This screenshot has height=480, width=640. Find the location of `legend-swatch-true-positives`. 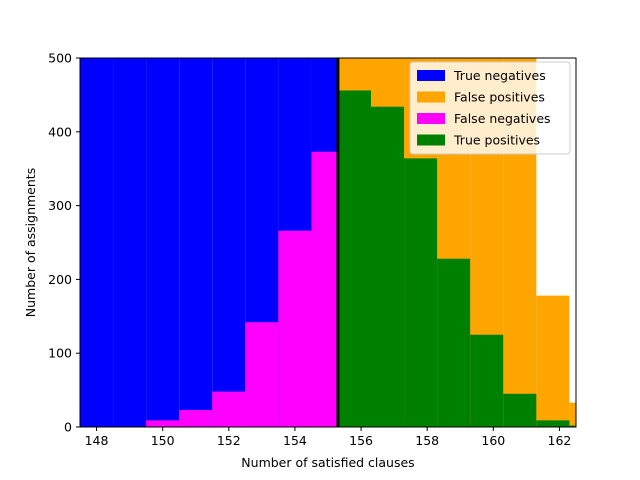

legend-swatch-true-positives is located at coordinates (431, 140).